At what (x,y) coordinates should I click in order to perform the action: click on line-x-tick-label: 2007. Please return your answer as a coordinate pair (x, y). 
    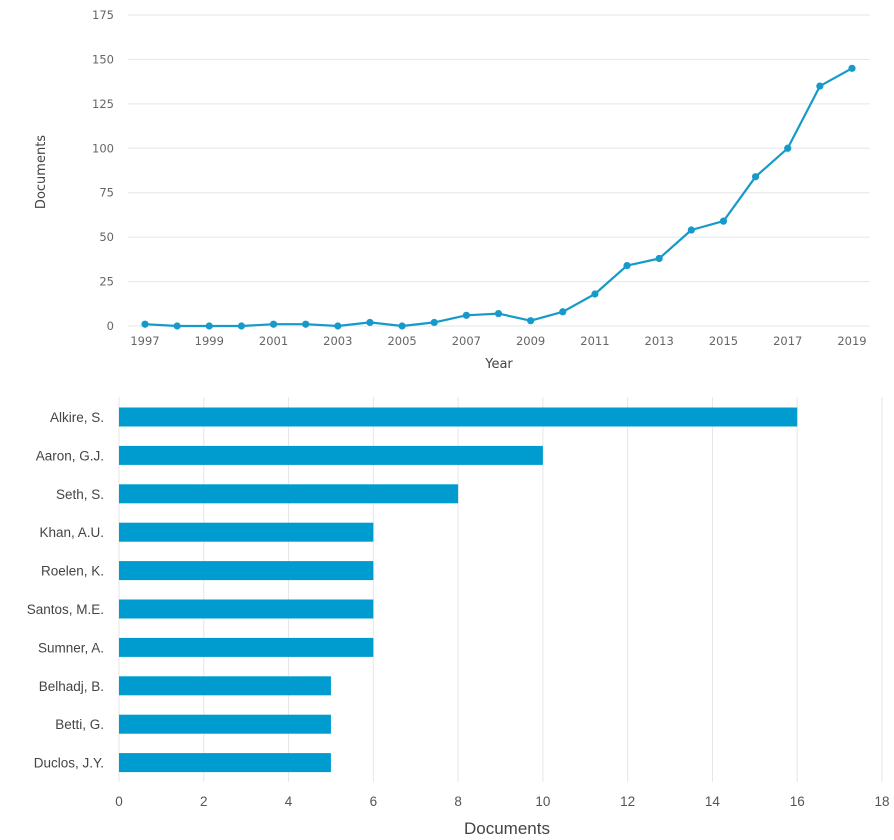
    Looking at the image, I should click on (466, 341).